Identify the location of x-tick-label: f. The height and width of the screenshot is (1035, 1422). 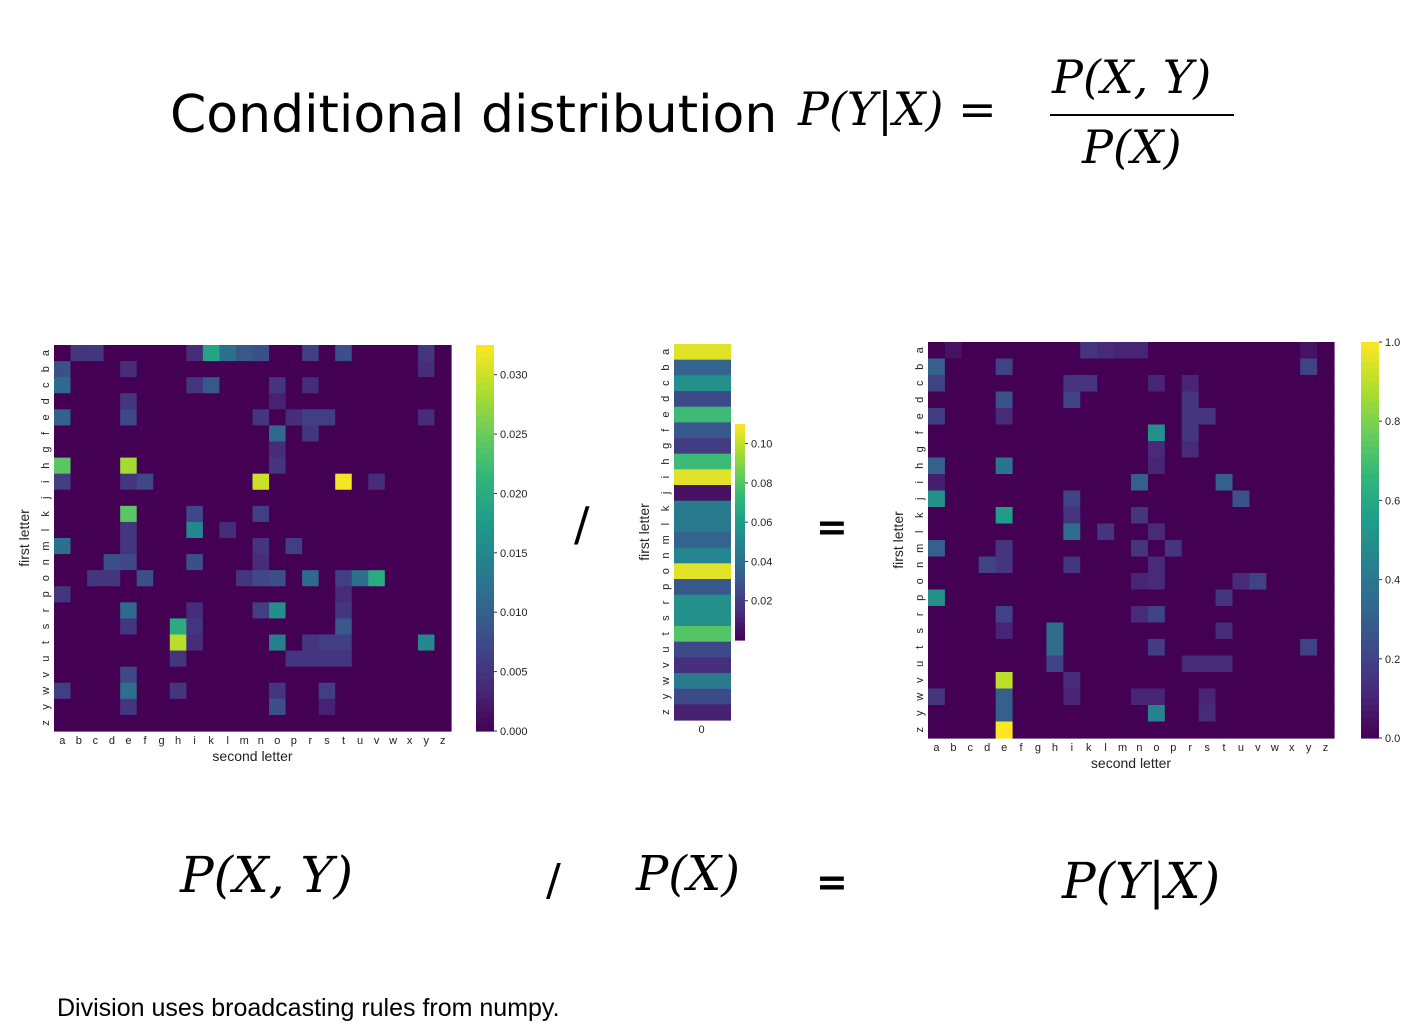
(145, 741).